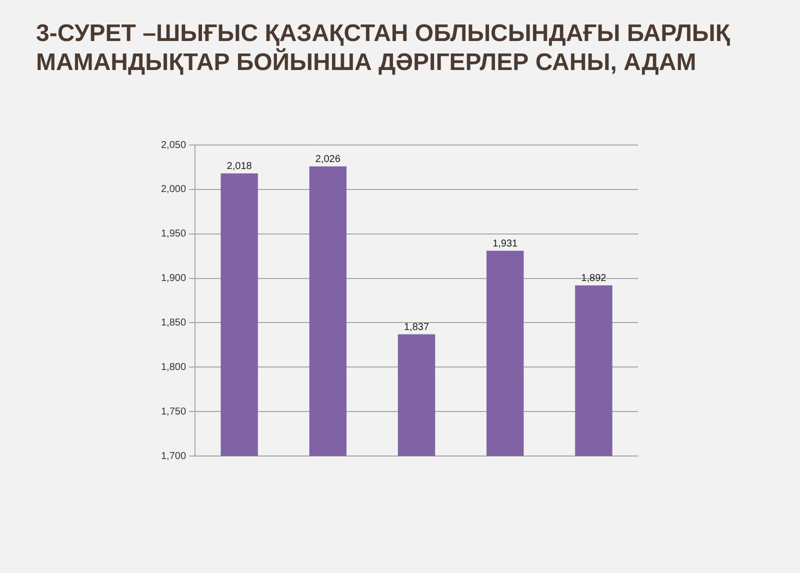 This screenshot has width=800, height=573. I want to click on y-tick-label: 1,900, so click(173, 278).